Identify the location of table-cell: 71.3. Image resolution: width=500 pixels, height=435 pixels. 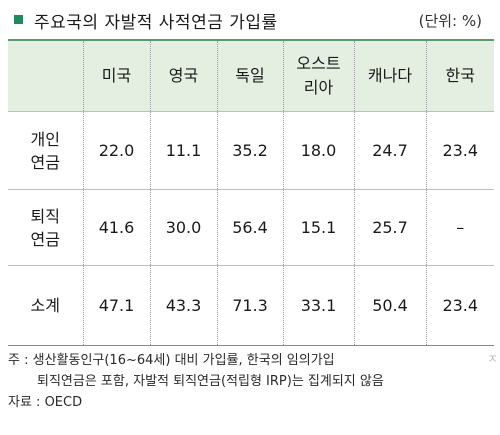
(249, 305).